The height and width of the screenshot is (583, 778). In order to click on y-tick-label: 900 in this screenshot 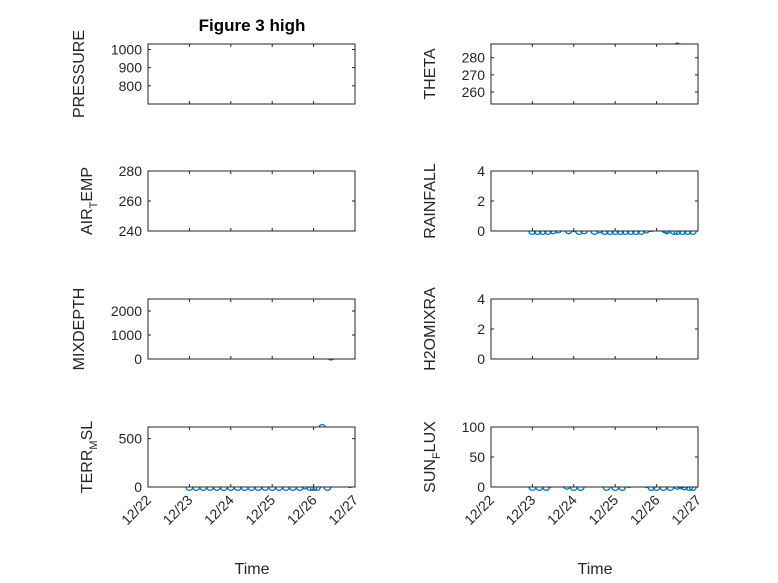, I will do `click(131, 68)`.